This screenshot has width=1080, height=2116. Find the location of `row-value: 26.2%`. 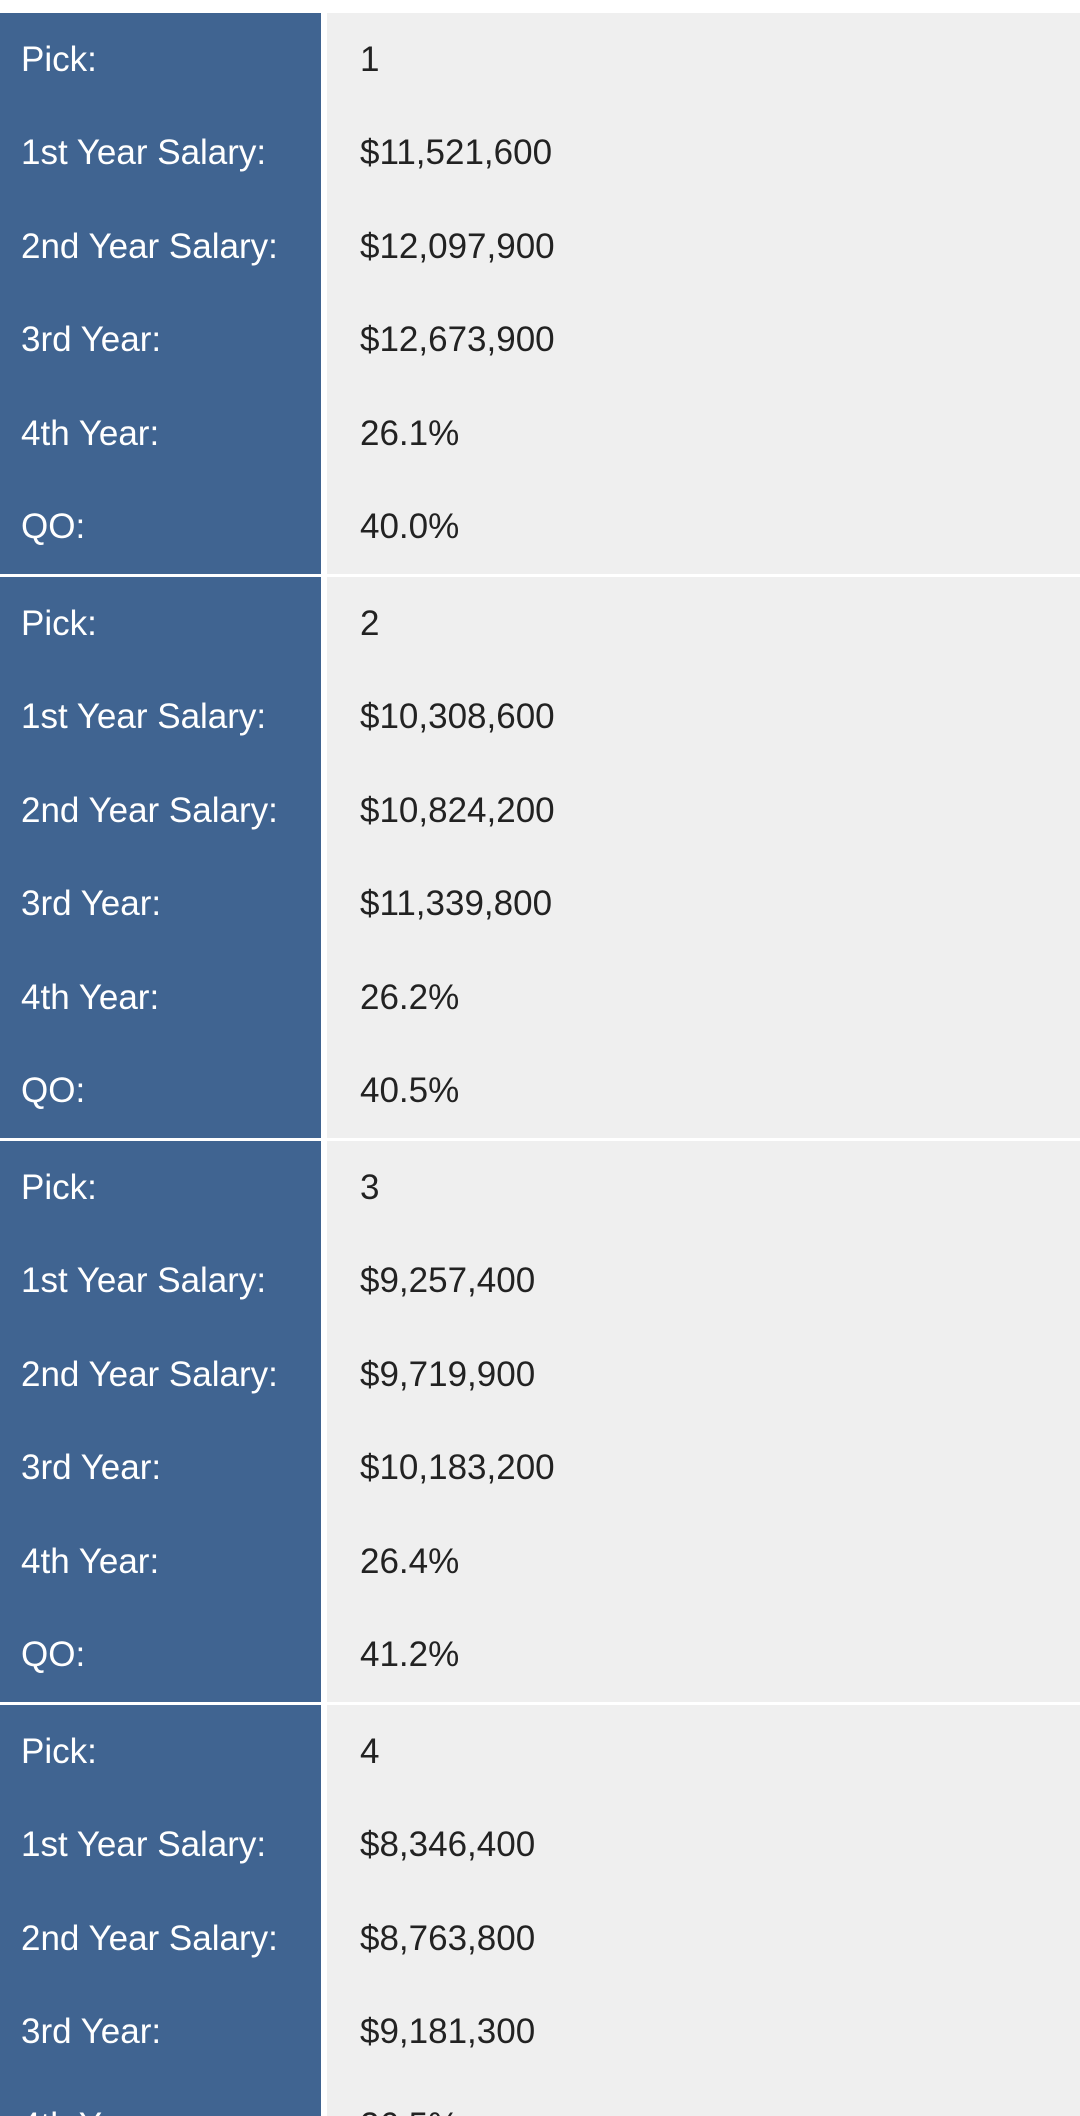

row-value: 26.2% is located at coordinates (410, 997).